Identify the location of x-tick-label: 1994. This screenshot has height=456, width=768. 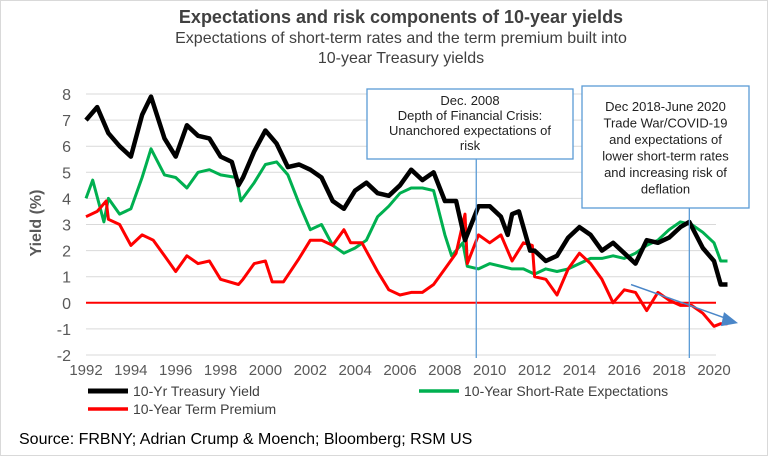
(130, 370).